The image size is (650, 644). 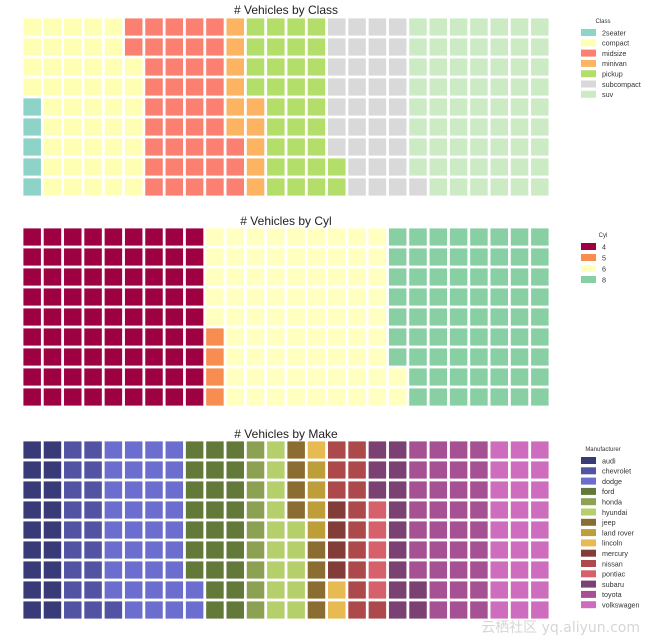 I want to click on legend-label: nissan, so click(x=612, y=563).